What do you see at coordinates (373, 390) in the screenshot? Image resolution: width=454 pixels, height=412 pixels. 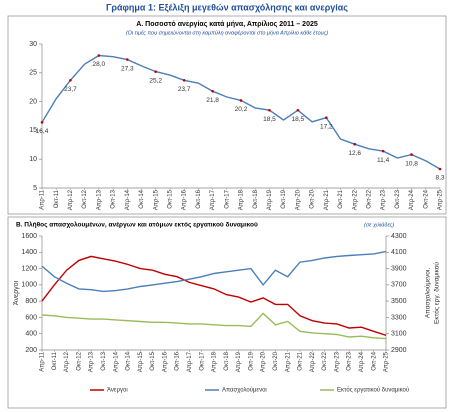 I see `legend-label: Εκτός εργατικού δυναμικού` at bounding box center [373, 390].